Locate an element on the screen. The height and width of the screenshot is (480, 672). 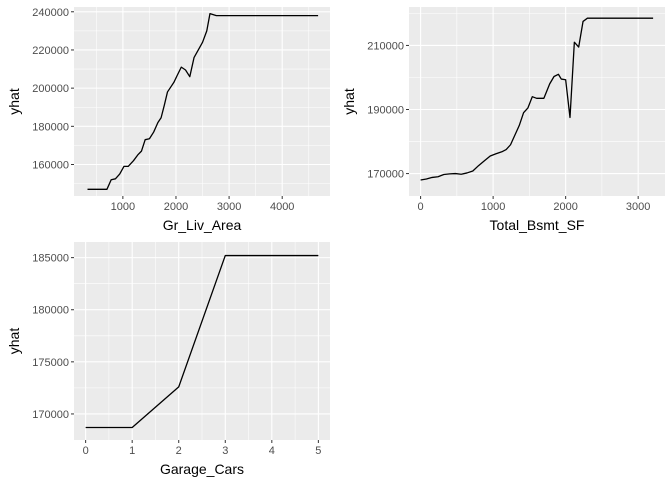
y-tick-label: 175000 is located at coordinates (50, 363).